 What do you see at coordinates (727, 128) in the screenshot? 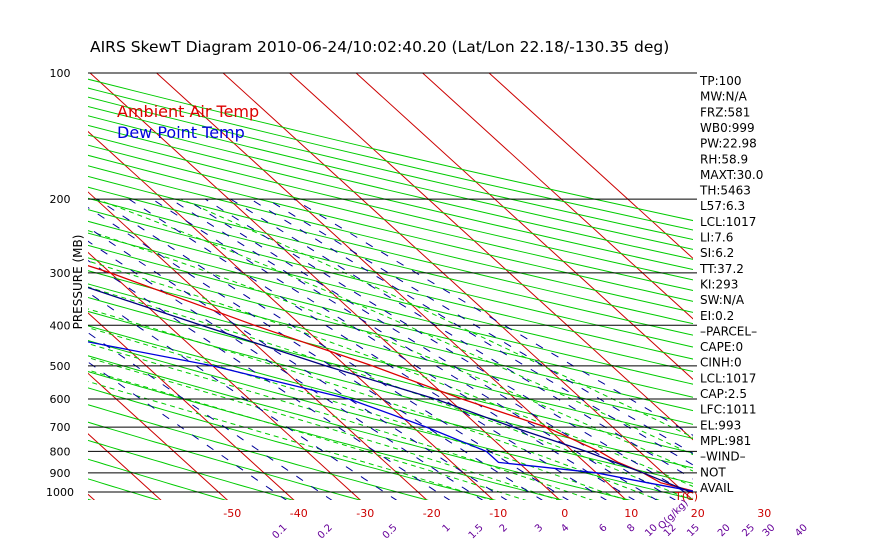
I see `stability-index-text: WB0:999` at bounding box center [727, 128].